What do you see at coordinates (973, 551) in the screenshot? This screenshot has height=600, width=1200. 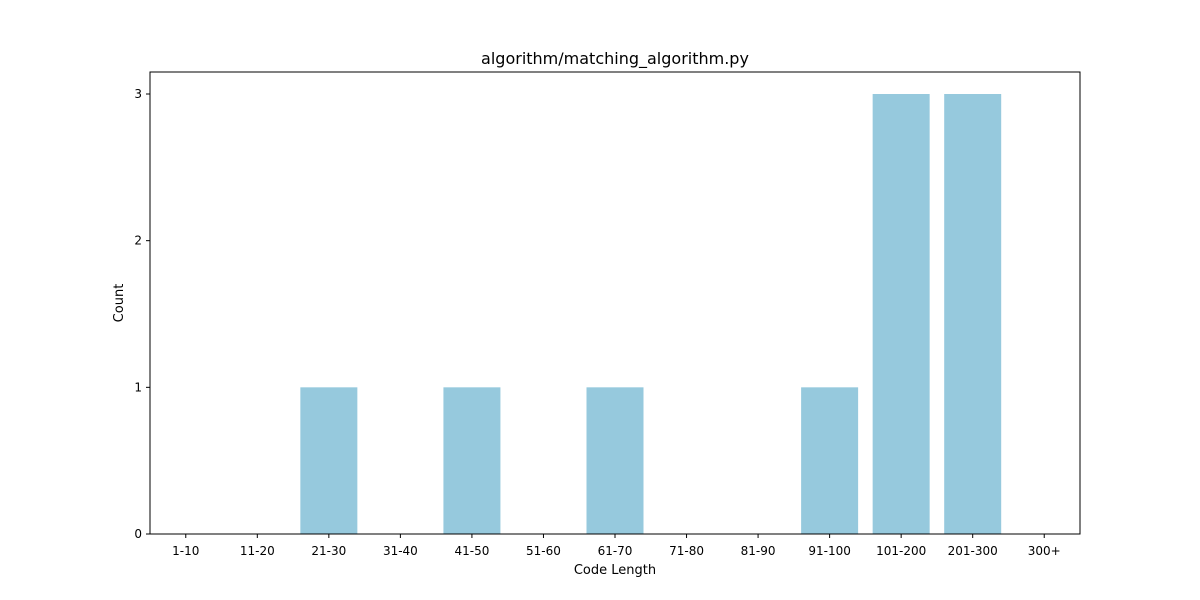 I see `x-tick-label: 201-300` at bounding box center [973, 551].